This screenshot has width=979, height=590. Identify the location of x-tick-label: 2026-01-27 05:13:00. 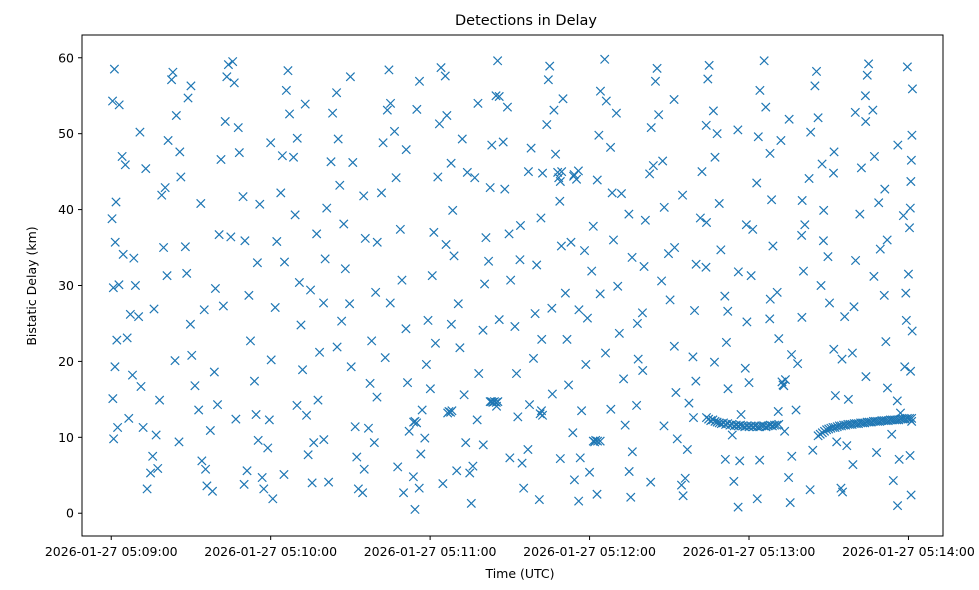
(749, 551).